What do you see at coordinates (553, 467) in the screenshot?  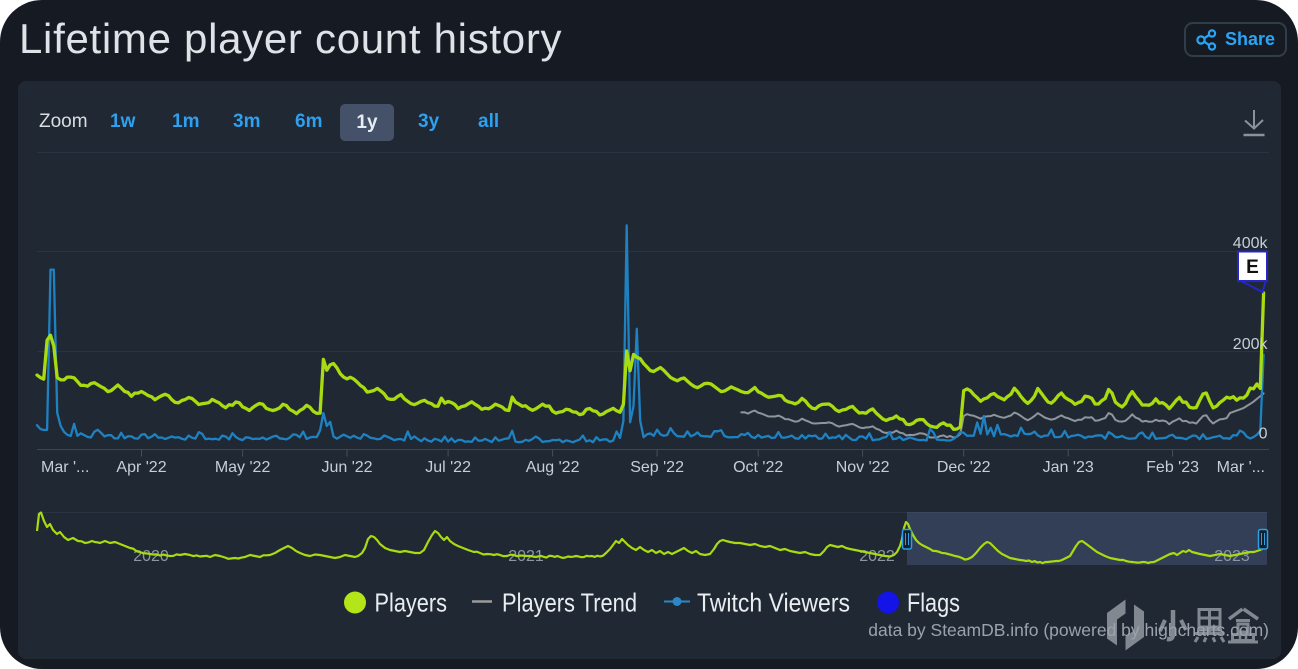 I see `svg-text: Aug '22` at bounding box center [553, 467].